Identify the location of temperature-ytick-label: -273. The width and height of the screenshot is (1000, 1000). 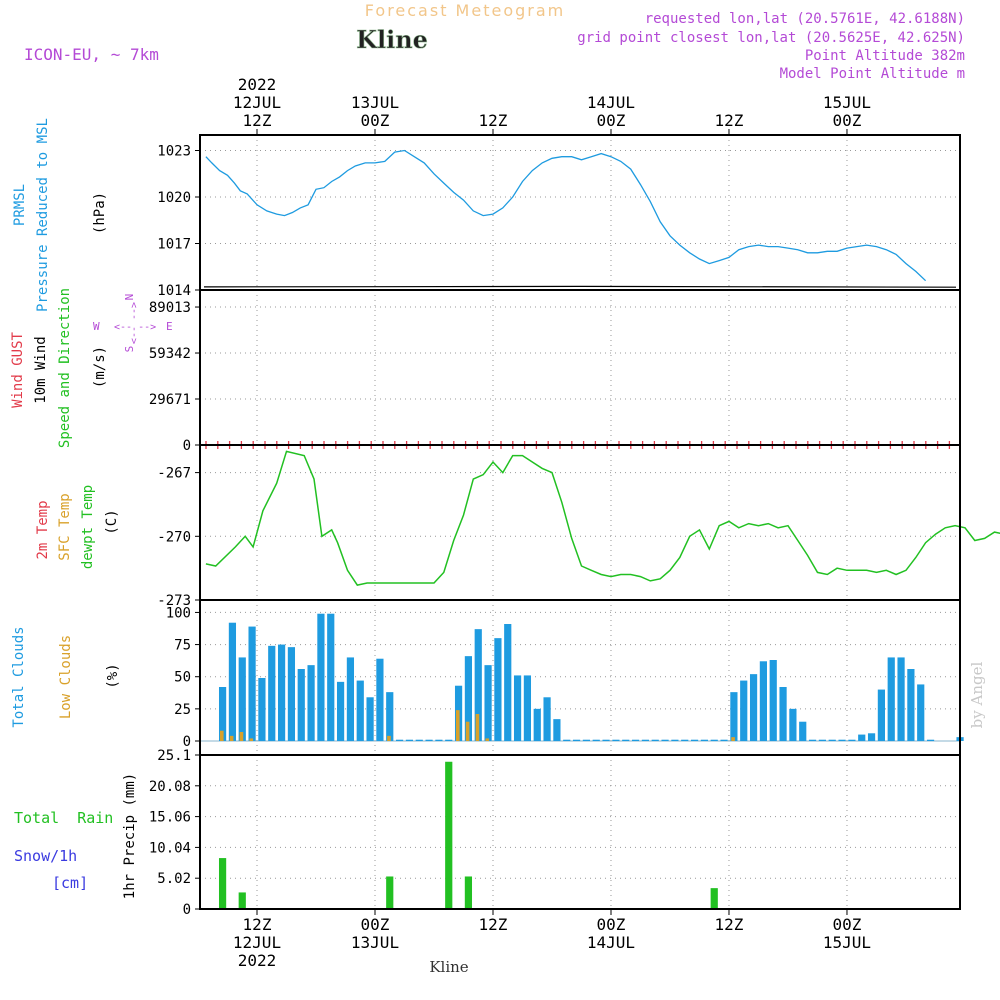
(174, 601).